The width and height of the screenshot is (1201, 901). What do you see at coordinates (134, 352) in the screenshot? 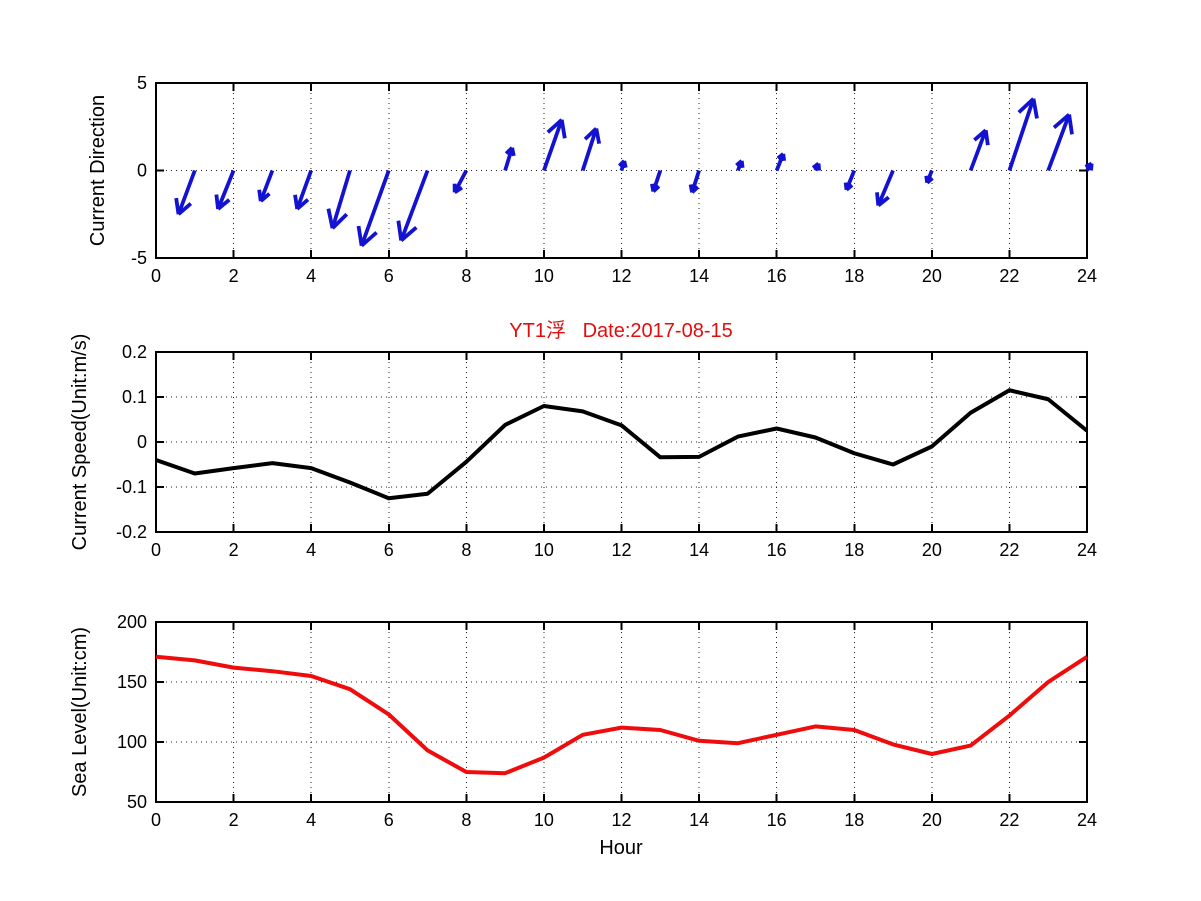
I see `y-tick-label: 0.2` at bounding box center [134, 352].